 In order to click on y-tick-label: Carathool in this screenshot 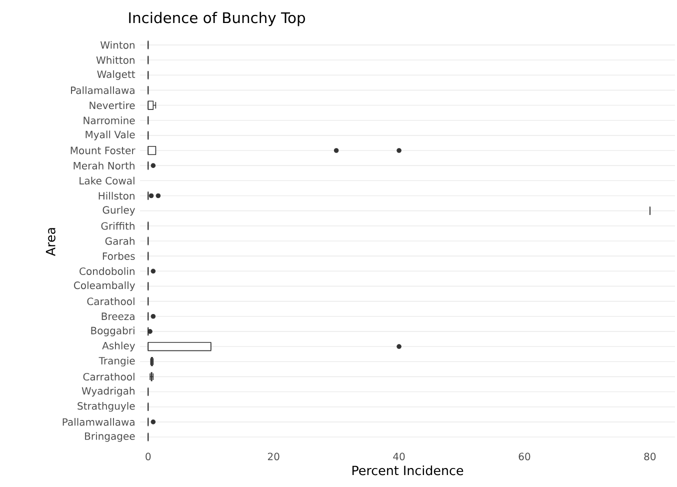, I will do `click(110, 301)`.